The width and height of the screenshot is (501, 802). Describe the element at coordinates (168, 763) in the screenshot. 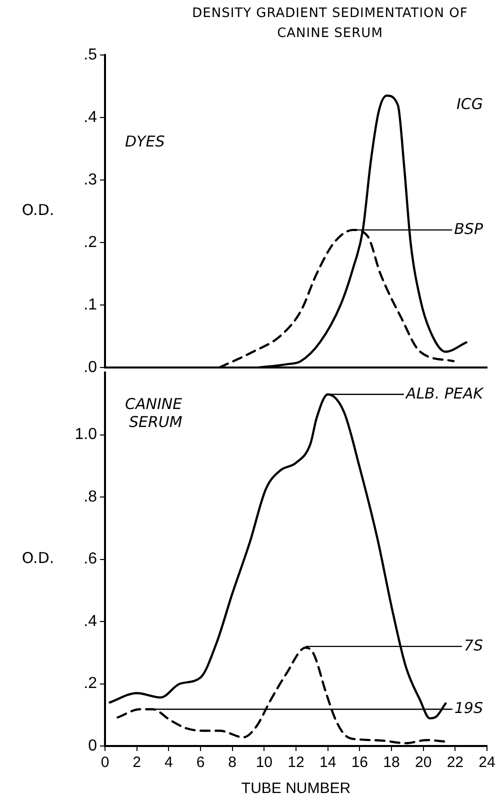

I see `x-tick-label: 4` at that location.